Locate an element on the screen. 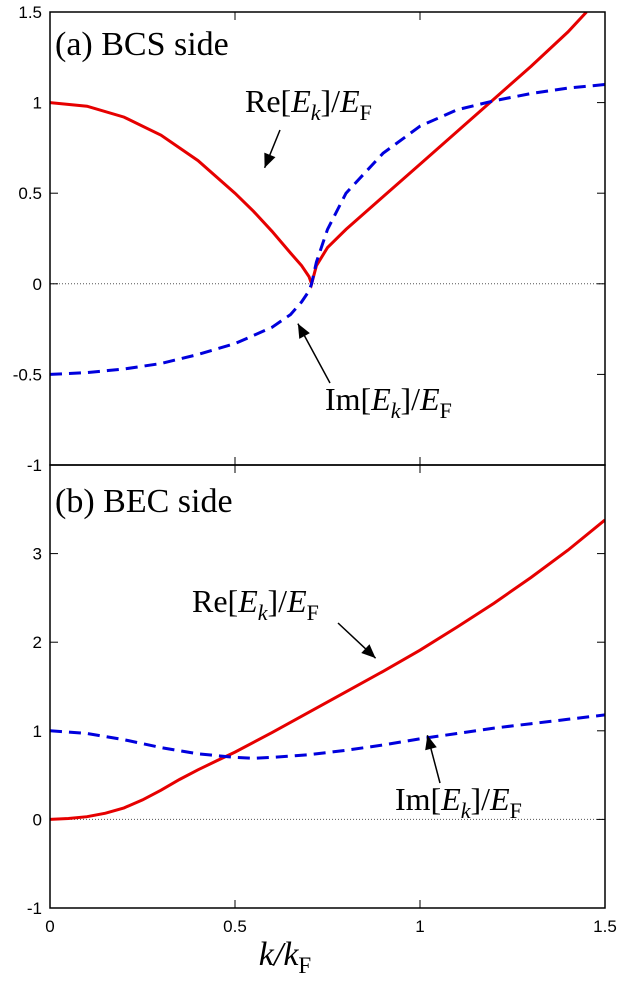  x-tick-label: 1.5 is located at coordinates (605, 926).